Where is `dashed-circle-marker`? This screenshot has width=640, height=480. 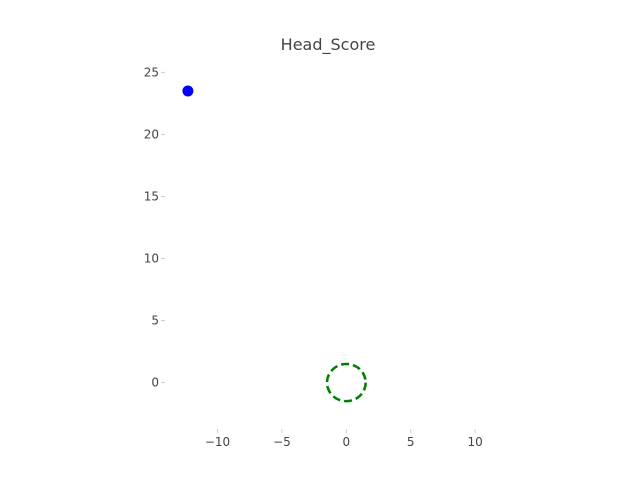 dashed-circle-marker is located at coordinates (346, 382).